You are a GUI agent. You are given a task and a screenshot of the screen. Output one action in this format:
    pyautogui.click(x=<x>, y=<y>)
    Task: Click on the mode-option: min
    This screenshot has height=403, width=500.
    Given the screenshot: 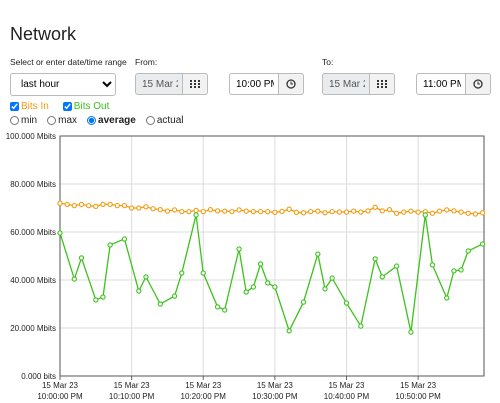 What is the action you would take?
    pyautogui.click(x=23, y=120)
    